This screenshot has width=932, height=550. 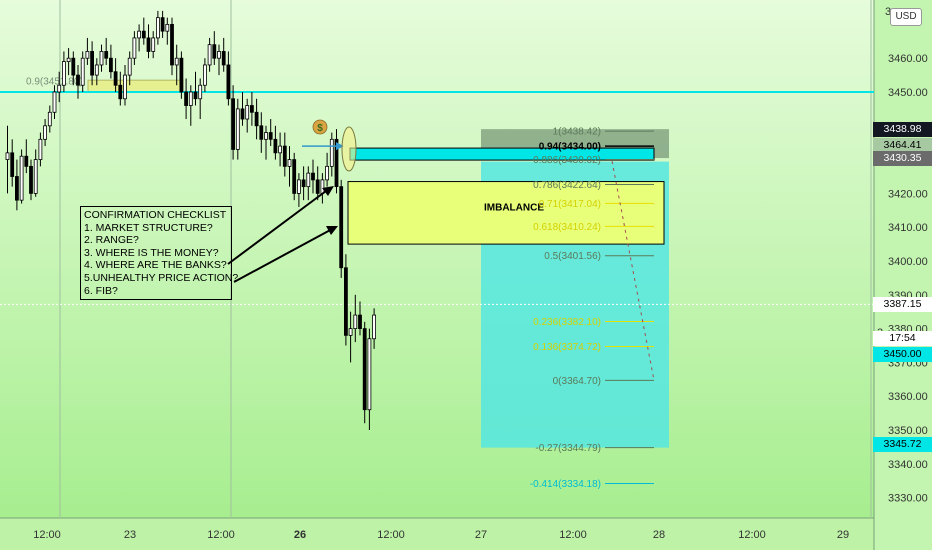 I want to click on price-tick: 3400.00, so click(x=908, y=262).